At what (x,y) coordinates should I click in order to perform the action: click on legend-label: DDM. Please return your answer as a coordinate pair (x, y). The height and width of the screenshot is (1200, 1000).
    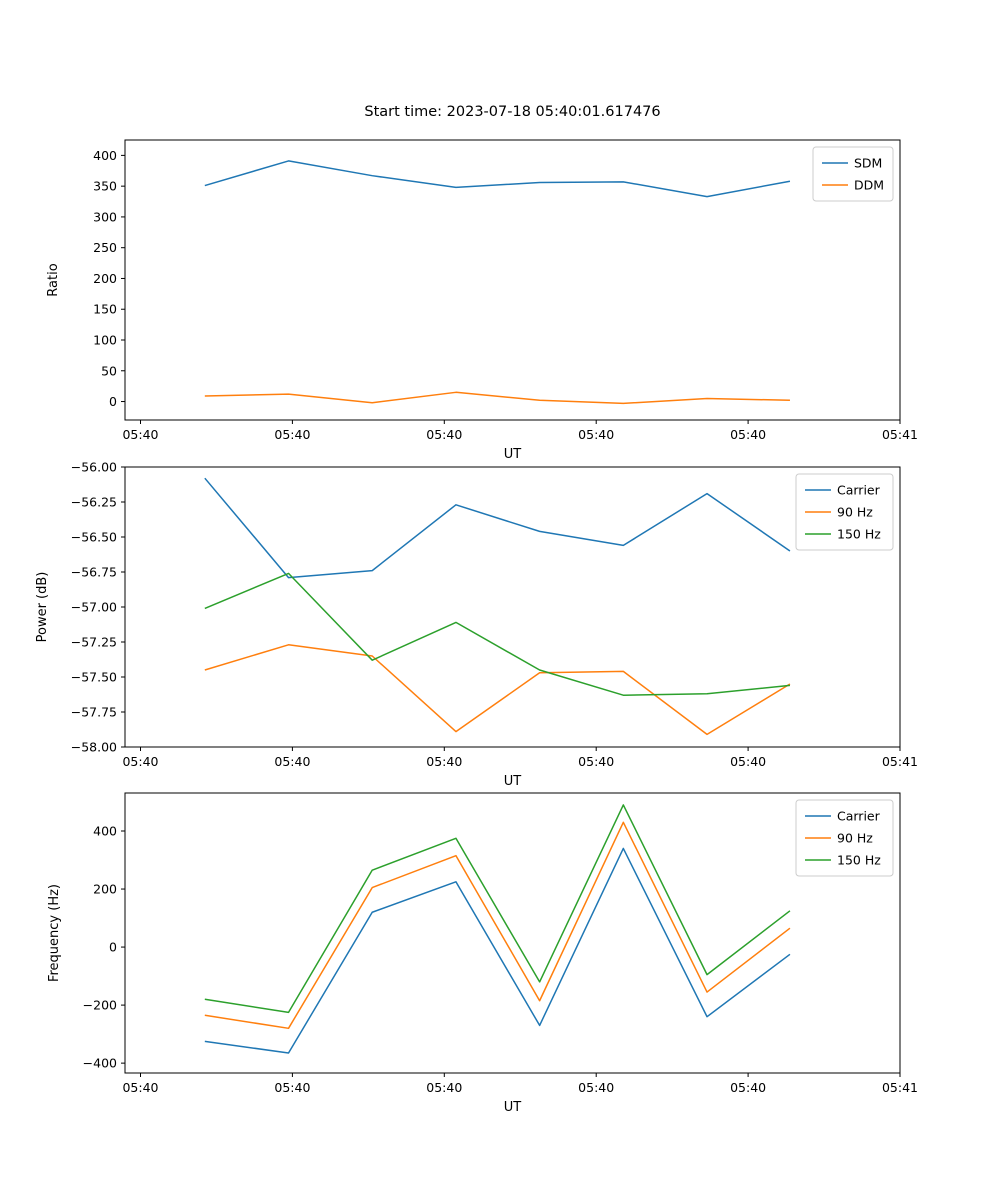
    Looking at the image, I should click on (869, 185).